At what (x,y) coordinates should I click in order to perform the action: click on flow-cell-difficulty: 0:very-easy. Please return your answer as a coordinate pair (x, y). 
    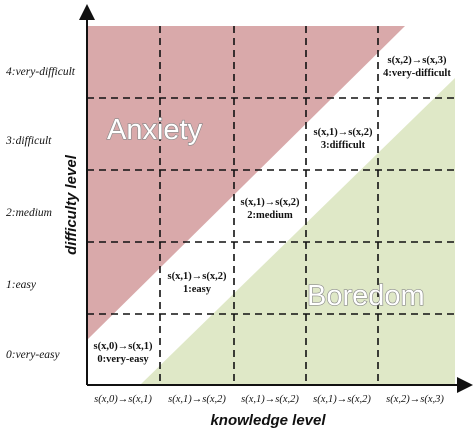
    Looking at the image, I should click on (123, 359).